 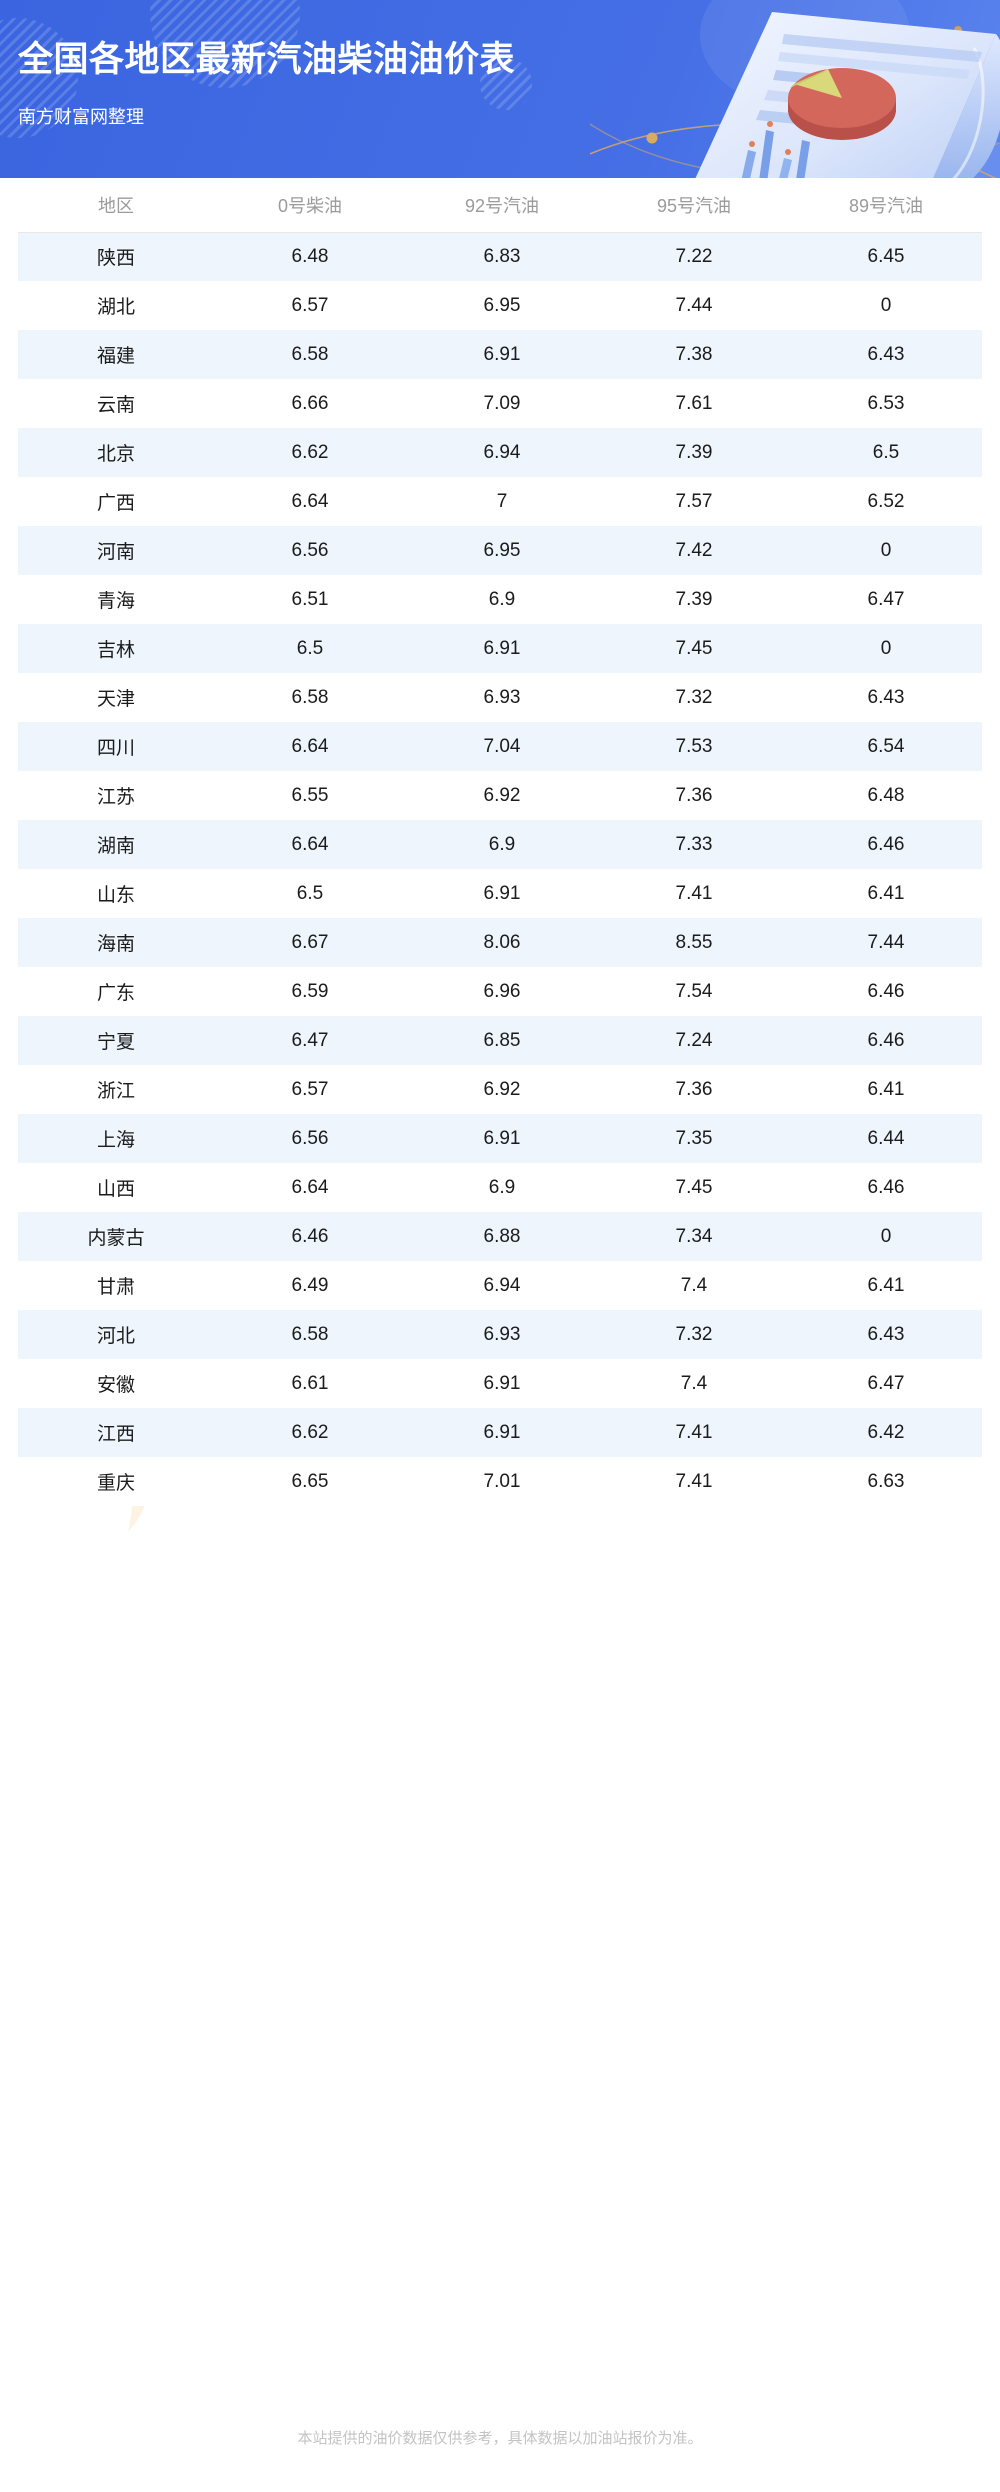 I want to click on cell-petrol-92: 6.94, so click(x=502, y=452).